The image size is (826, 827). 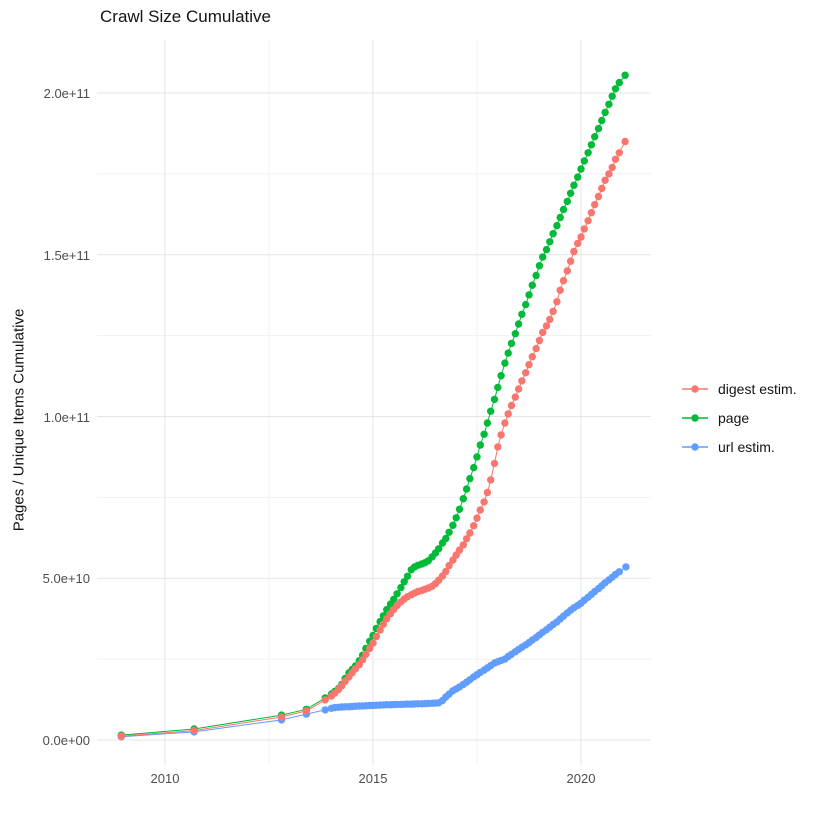 What do you see at coordinates (373, 778) in the screenshot?
I see `x-tick-label: 2015` at bounding box center [373, 778].